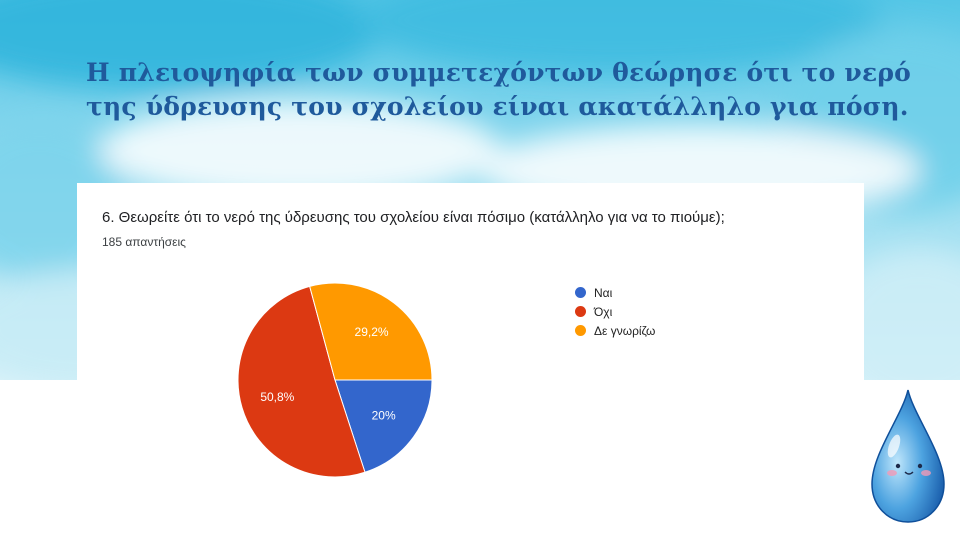  What do you see at coordinates (384, 415) in the screenshot?
I see `pie-slice-label-0: 20%` at bounding box center [384, 415].